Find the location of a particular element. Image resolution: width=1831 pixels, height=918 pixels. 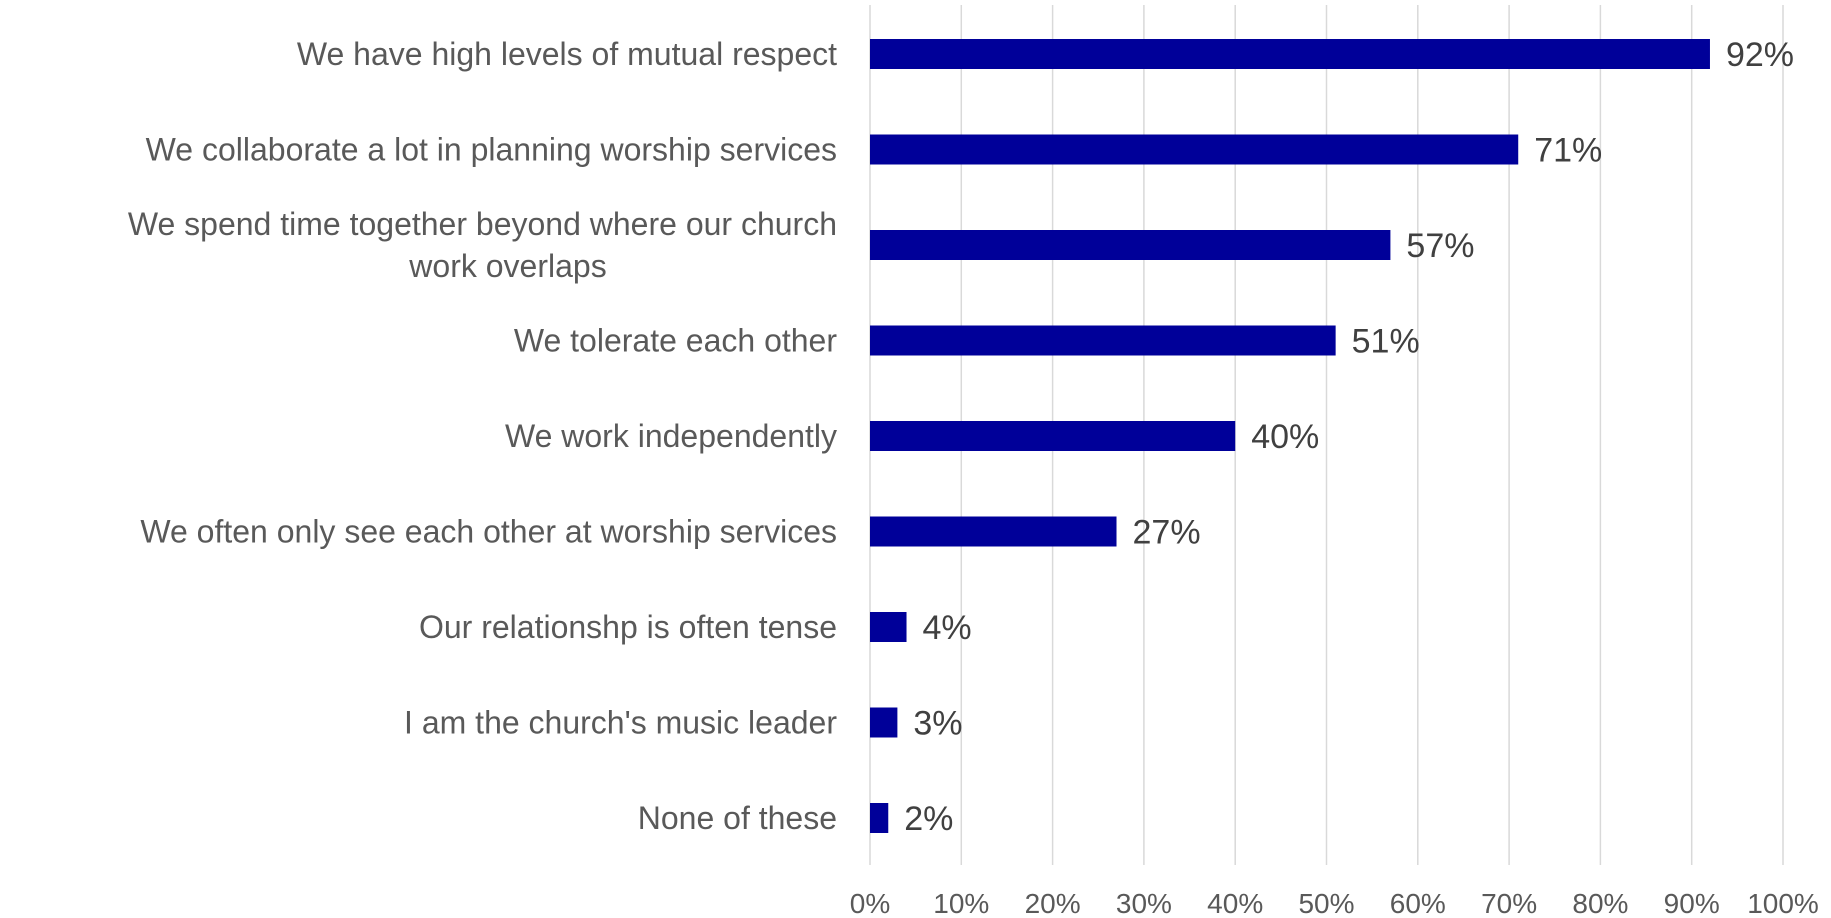

x-tick-label: 60% is located at coordinates (1418, 903).